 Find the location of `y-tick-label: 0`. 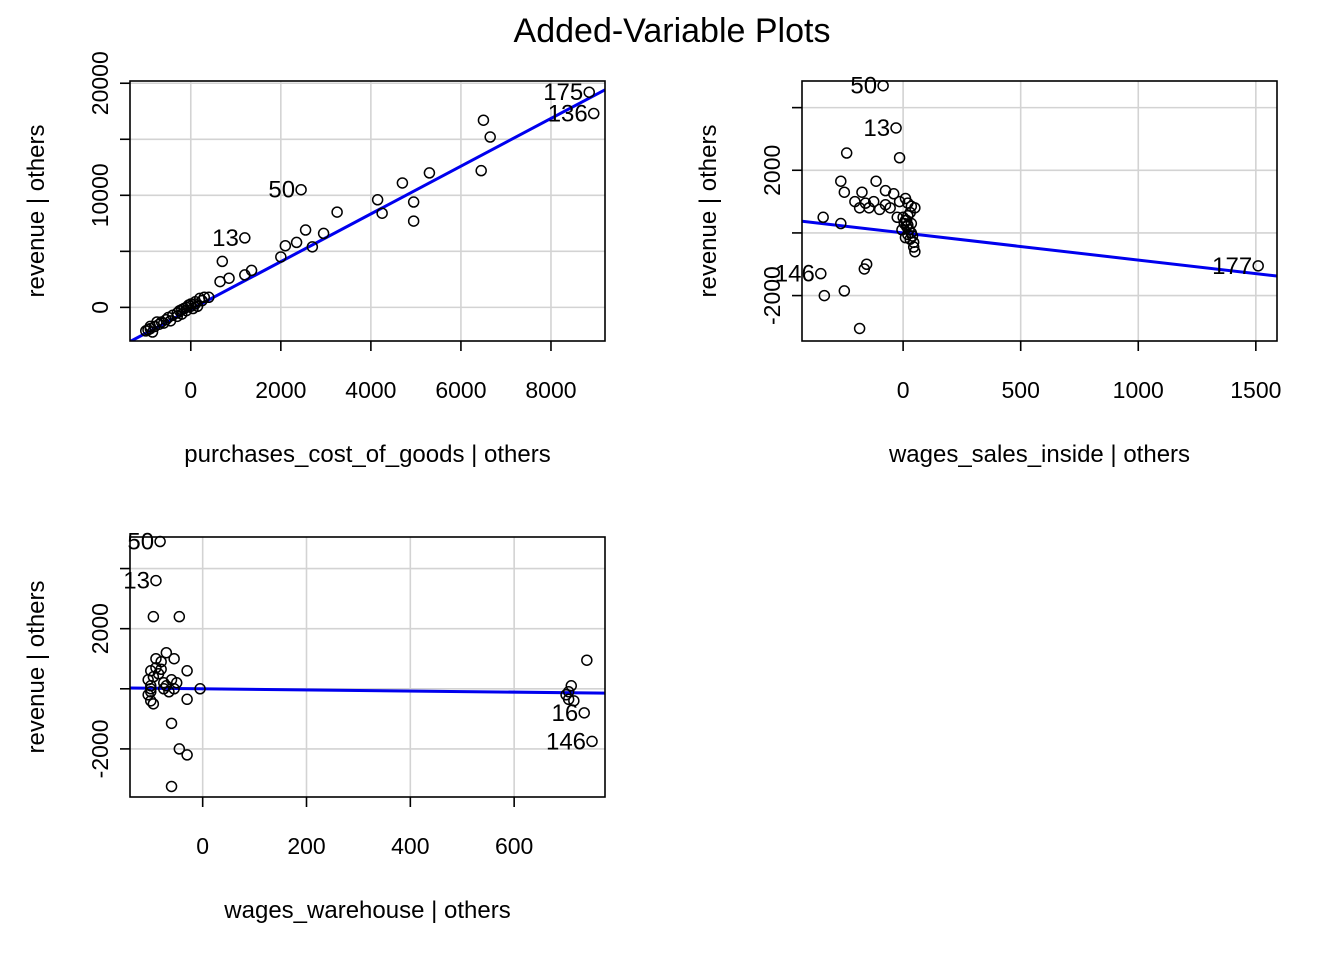

y-tick-label: 0 is located at coordinates (100, 307).